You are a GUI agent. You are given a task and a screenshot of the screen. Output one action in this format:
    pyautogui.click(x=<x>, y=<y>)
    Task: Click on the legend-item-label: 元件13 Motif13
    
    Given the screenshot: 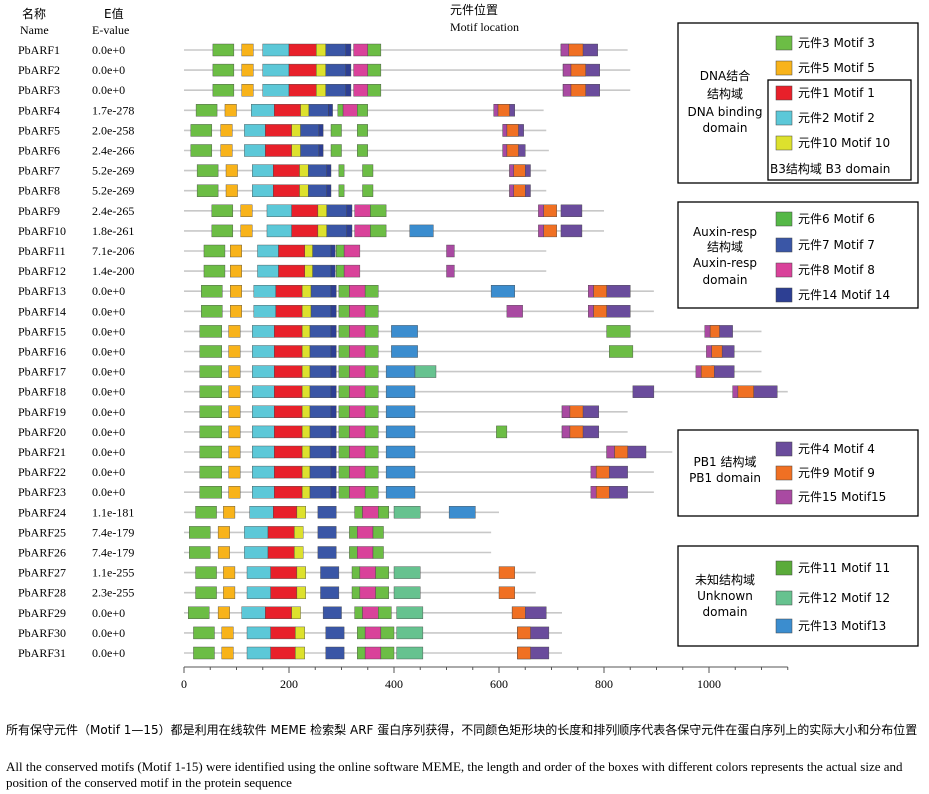 What is the action you would take?
    pyautogui.click(x=842, y=626)
    